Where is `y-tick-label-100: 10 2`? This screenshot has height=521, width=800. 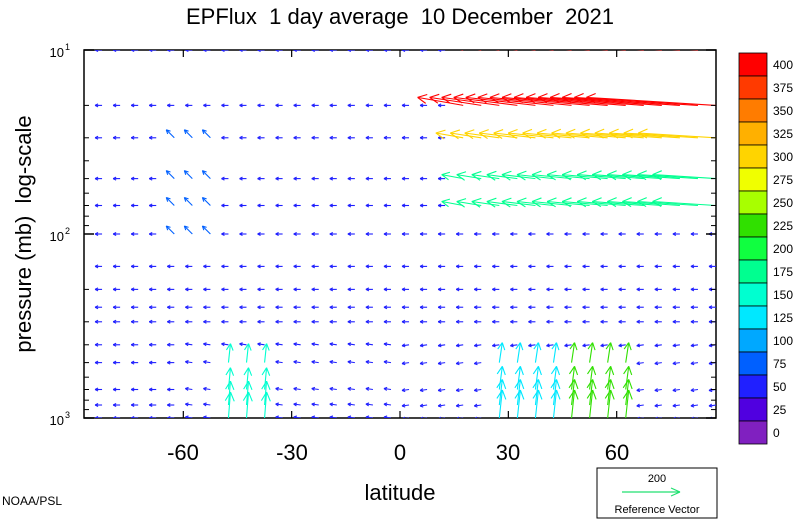 y-tick-label-100: 10 2 is located at coordinates (60, 235).